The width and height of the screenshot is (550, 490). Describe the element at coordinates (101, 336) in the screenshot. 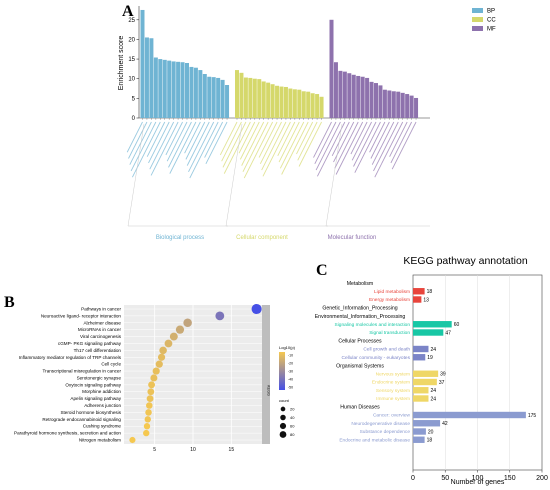

I see `y-tick-label: Viral carcinogenesis` at that location.